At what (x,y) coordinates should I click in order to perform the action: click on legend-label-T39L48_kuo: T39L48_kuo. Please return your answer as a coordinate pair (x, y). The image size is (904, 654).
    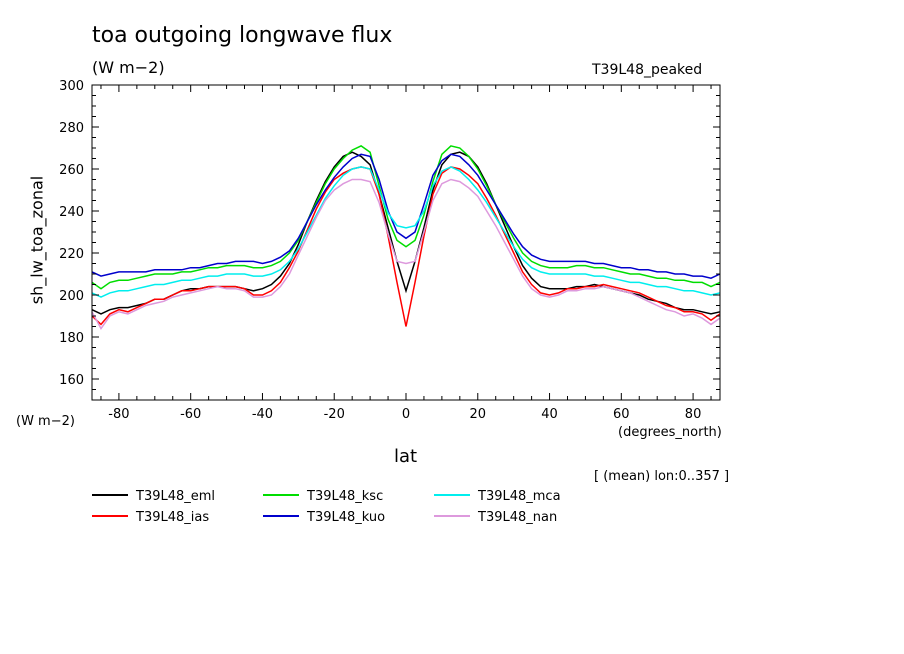
    Looking at the image, I should click on (345, 517).